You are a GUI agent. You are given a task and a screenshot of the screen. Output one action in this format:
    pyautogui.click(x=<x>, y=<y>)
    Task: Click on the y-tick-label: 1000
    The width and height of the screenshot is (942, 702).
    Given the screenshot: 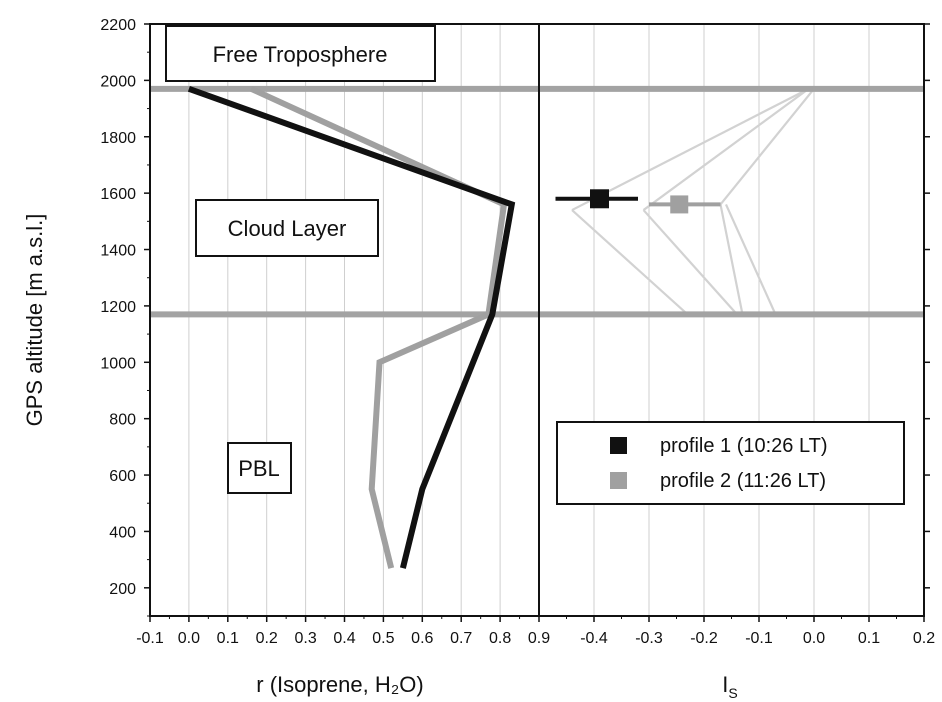 What is the action you would take?
    pyautogui.click(x=118, y=363)
    